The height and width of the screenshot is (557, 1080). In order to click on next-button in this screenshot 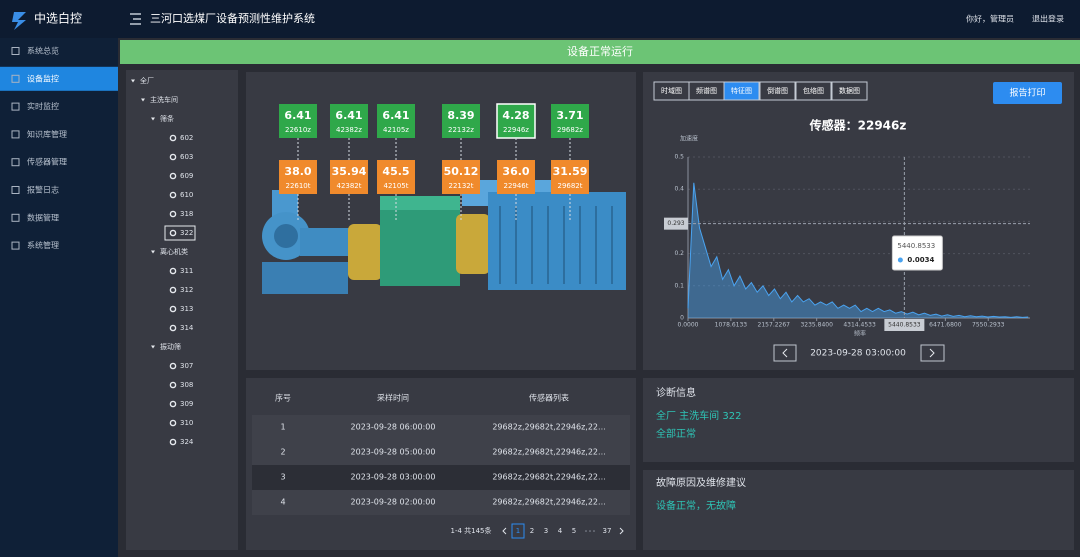, I will do `click(932, 353)`.